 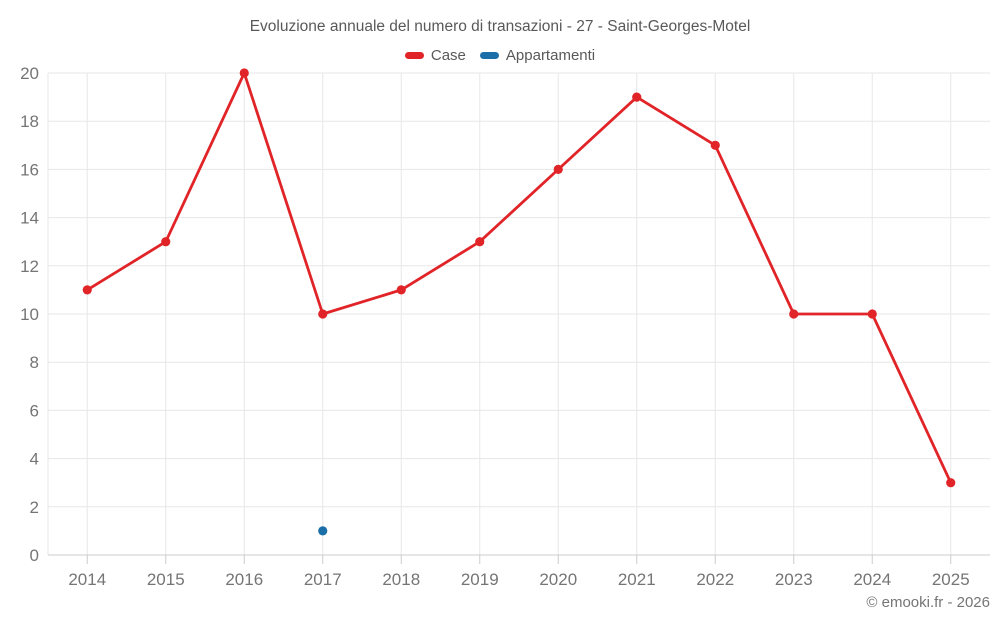 I want to click on y-axis-tick-label: 12, so click(x=29, y=266).